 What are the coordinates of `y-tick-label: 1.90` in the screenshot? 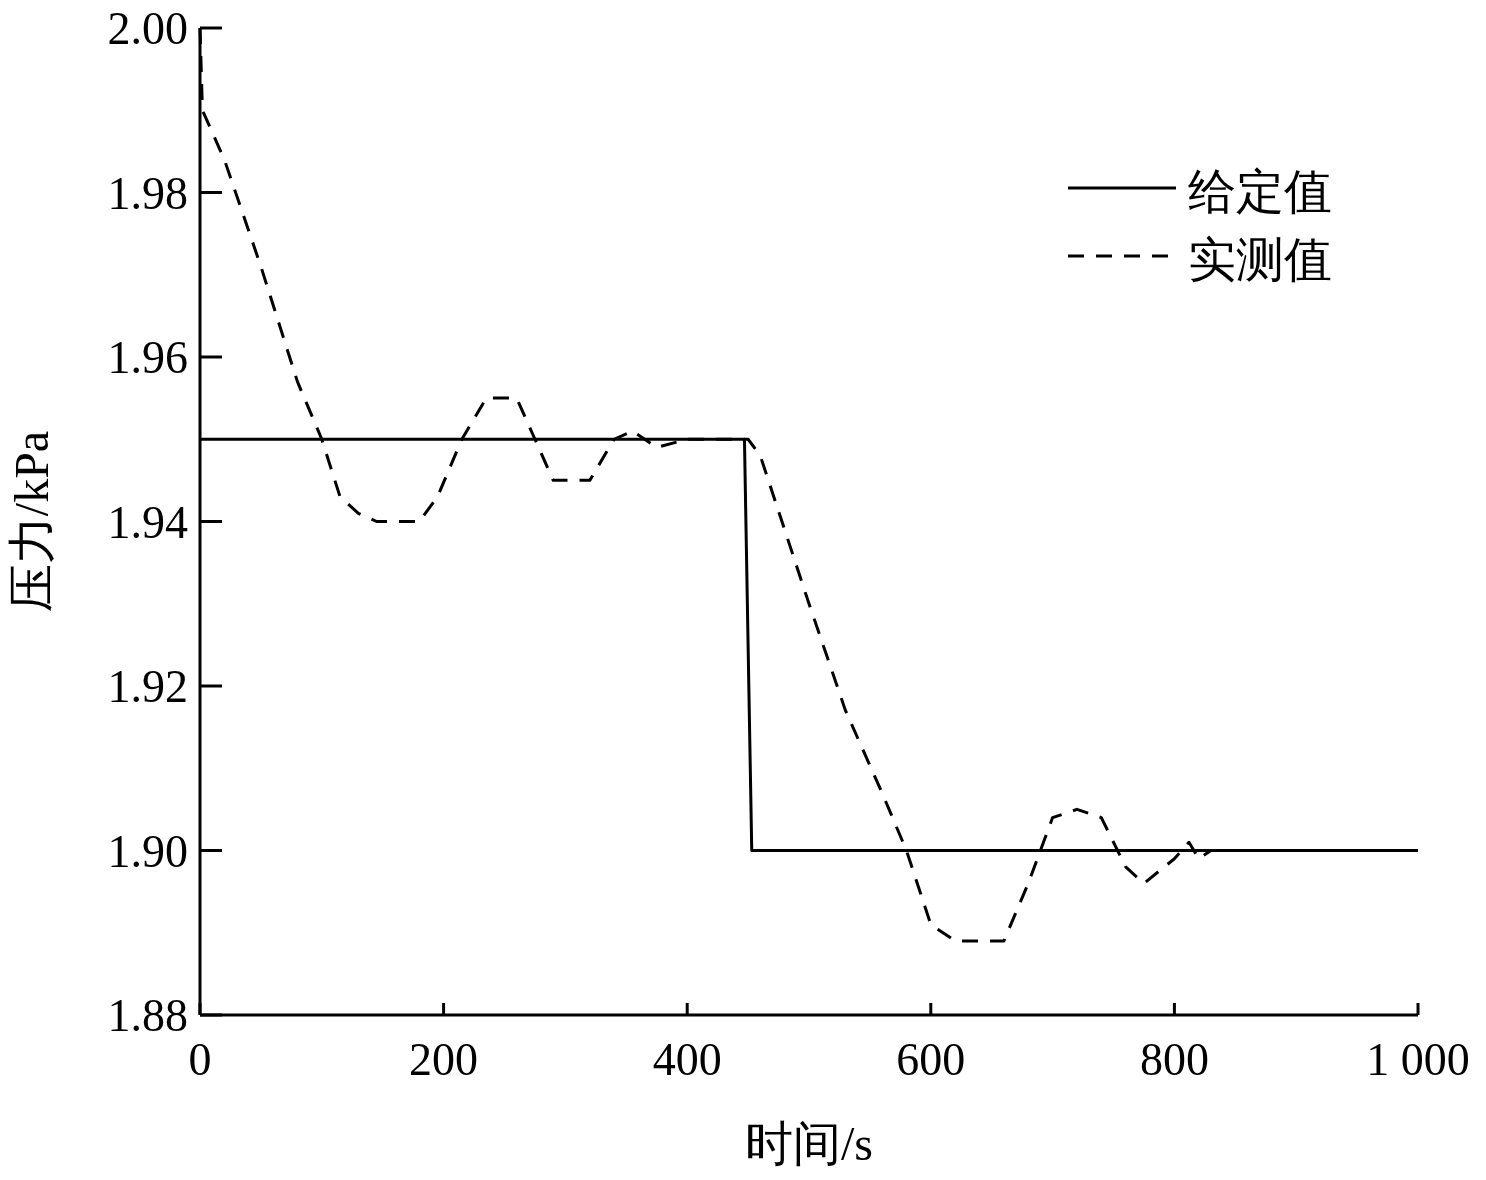 It's located at (147, 851).